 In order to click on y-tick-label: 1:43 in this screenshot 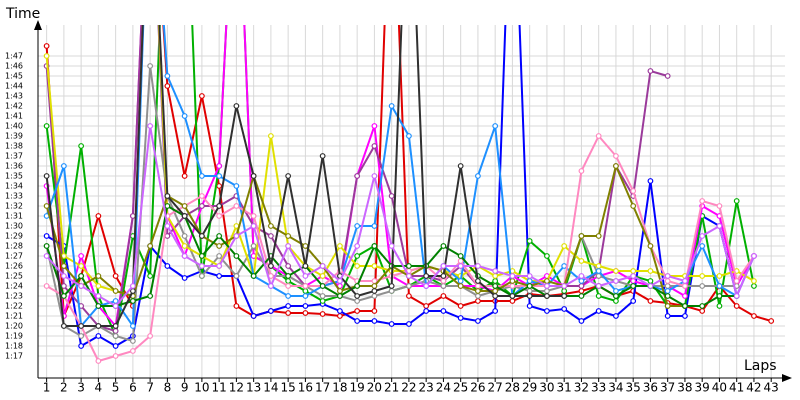, I will do `click(14, 96)`.